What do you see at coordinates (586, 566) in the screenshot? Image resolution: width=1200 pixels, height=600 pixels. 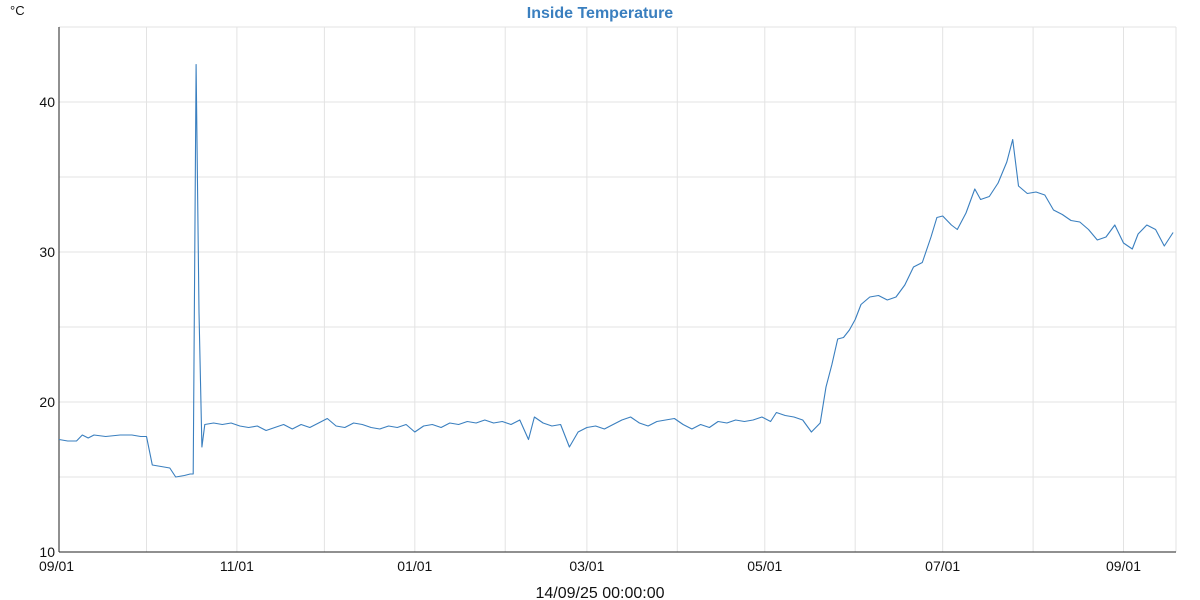 I see `x-tick-label: 03/01` at bounding box center [586, 566].